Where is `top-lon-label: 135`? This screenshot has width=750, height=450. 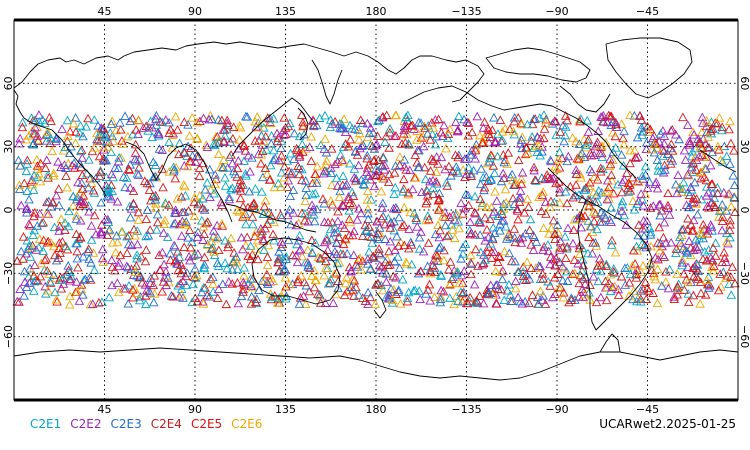 top-lon-label: 135 is located at coordinates (285, 11).